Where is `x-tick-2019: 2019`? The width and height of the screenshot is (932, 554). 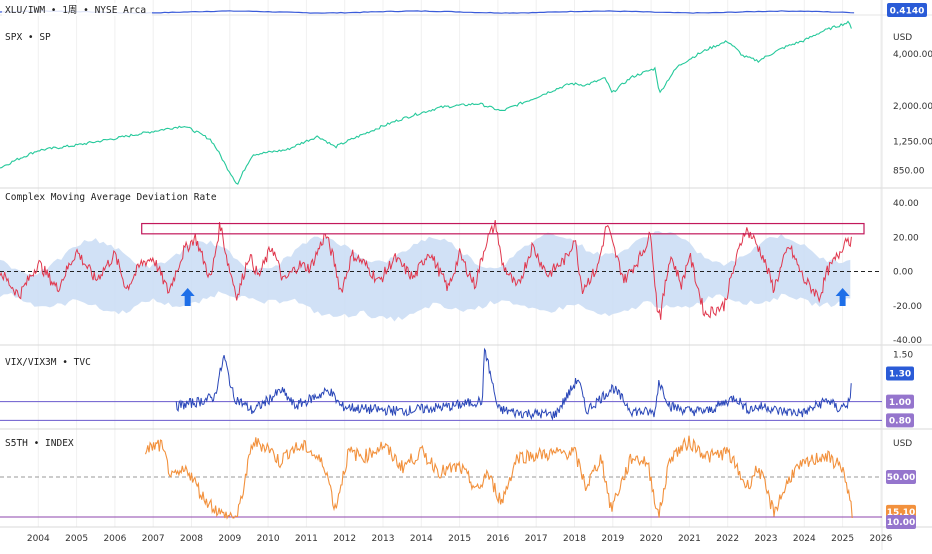 x-tick-2019: 2019 is located at coordinates (612, 539).